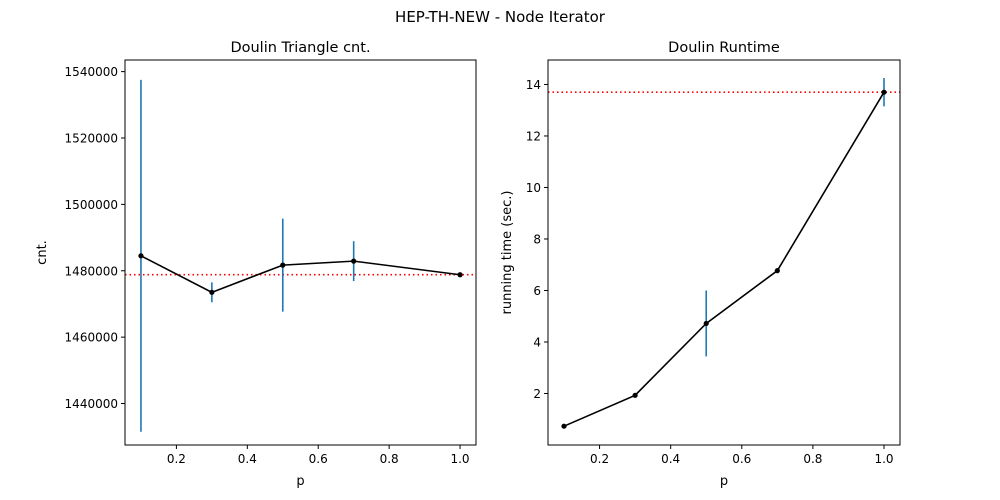 This screenshot has width=1000, height=500. Describe the element at coordinates (91, 338) in the screenshot. I see `y-tick-label: 1460000` at that location.